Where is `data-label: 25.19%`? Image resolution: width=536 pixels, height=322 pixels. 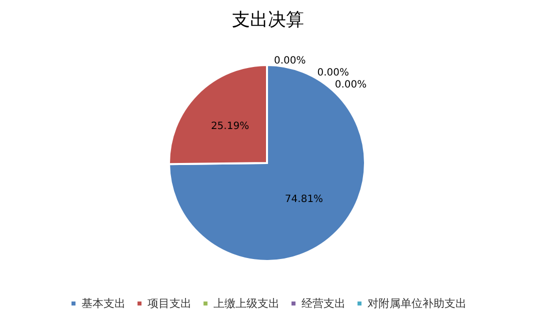
data-label: 25.19% is located at coordinates (230, 126).